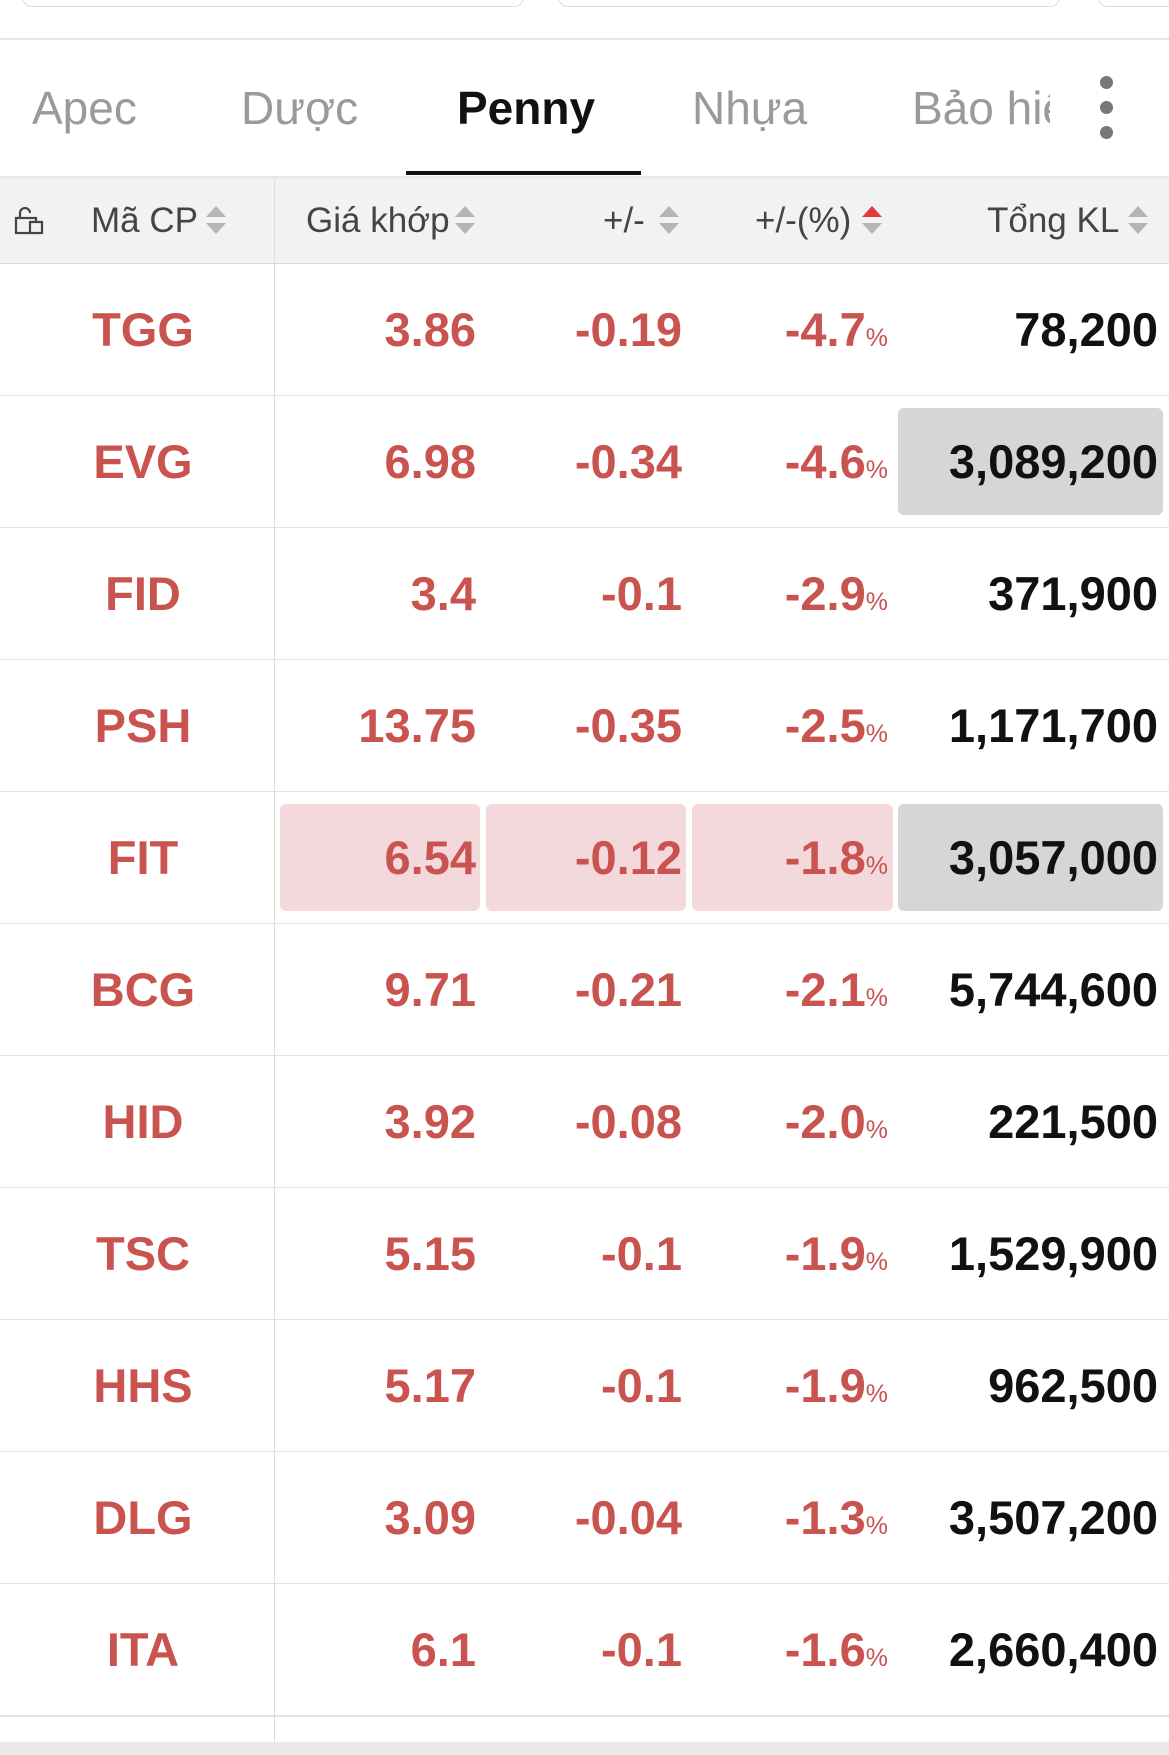  What do you see at coordinates (84, 108) in the screenshot?
I see `tab-apec: Apec` at bounding box center [84, 108].